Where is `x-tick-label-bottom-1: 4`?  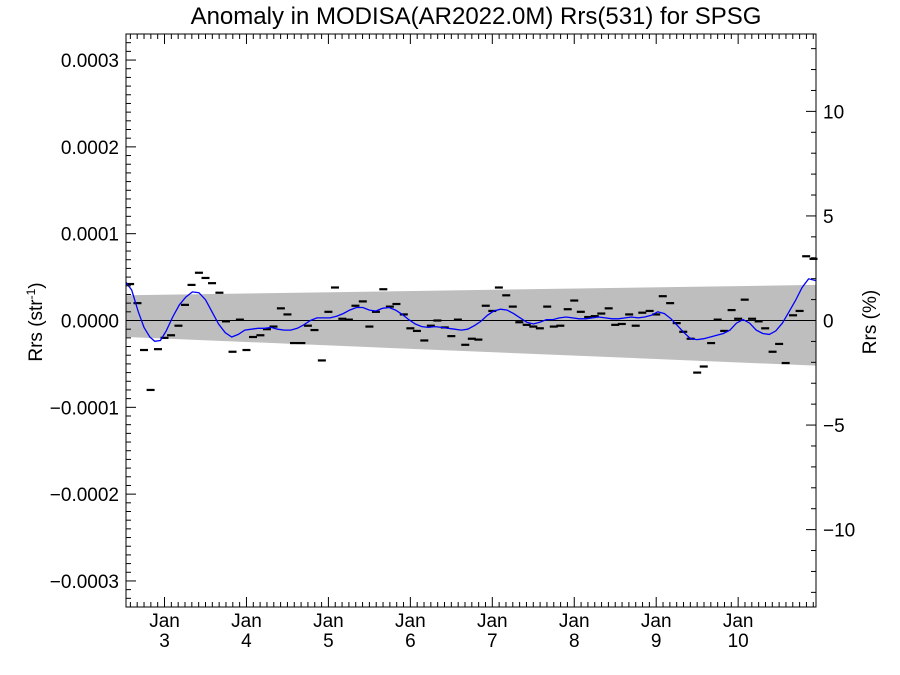
x-tick-label-bottom-1: 4 is located at coordinates (246, 641).